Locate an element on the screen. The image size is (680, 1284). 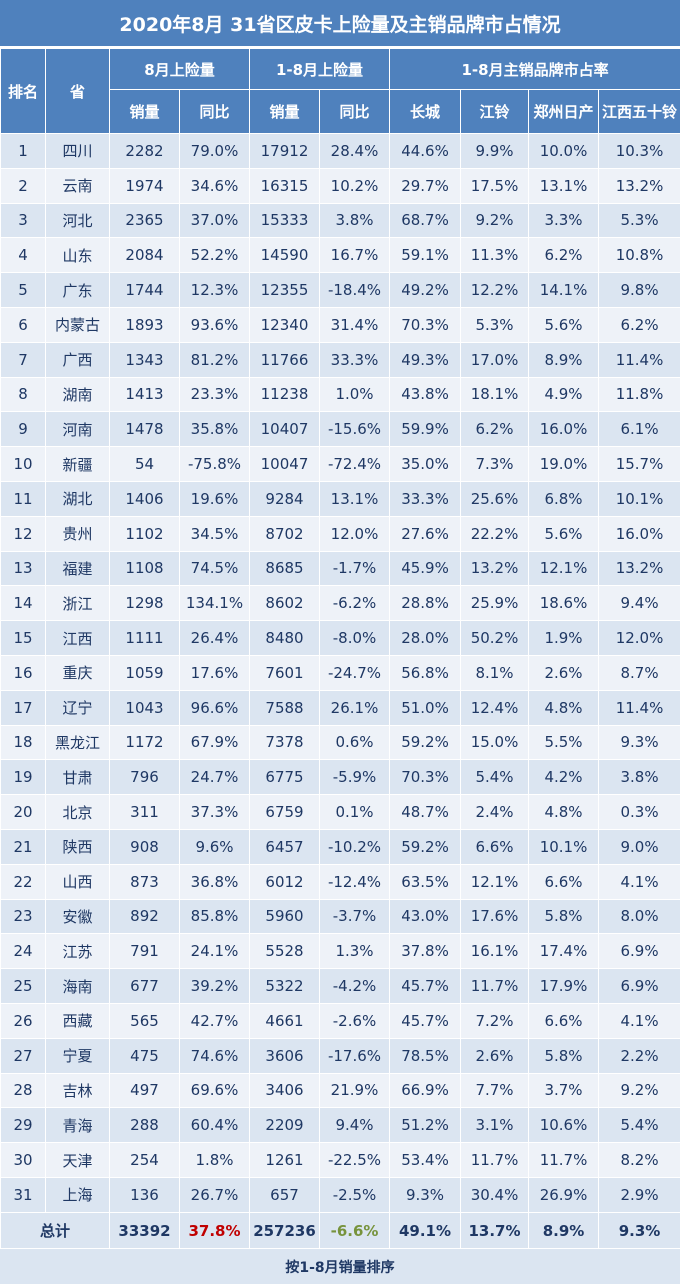
share-jxisuzu-cell: 6.2% is located at coordinates (639, 324).